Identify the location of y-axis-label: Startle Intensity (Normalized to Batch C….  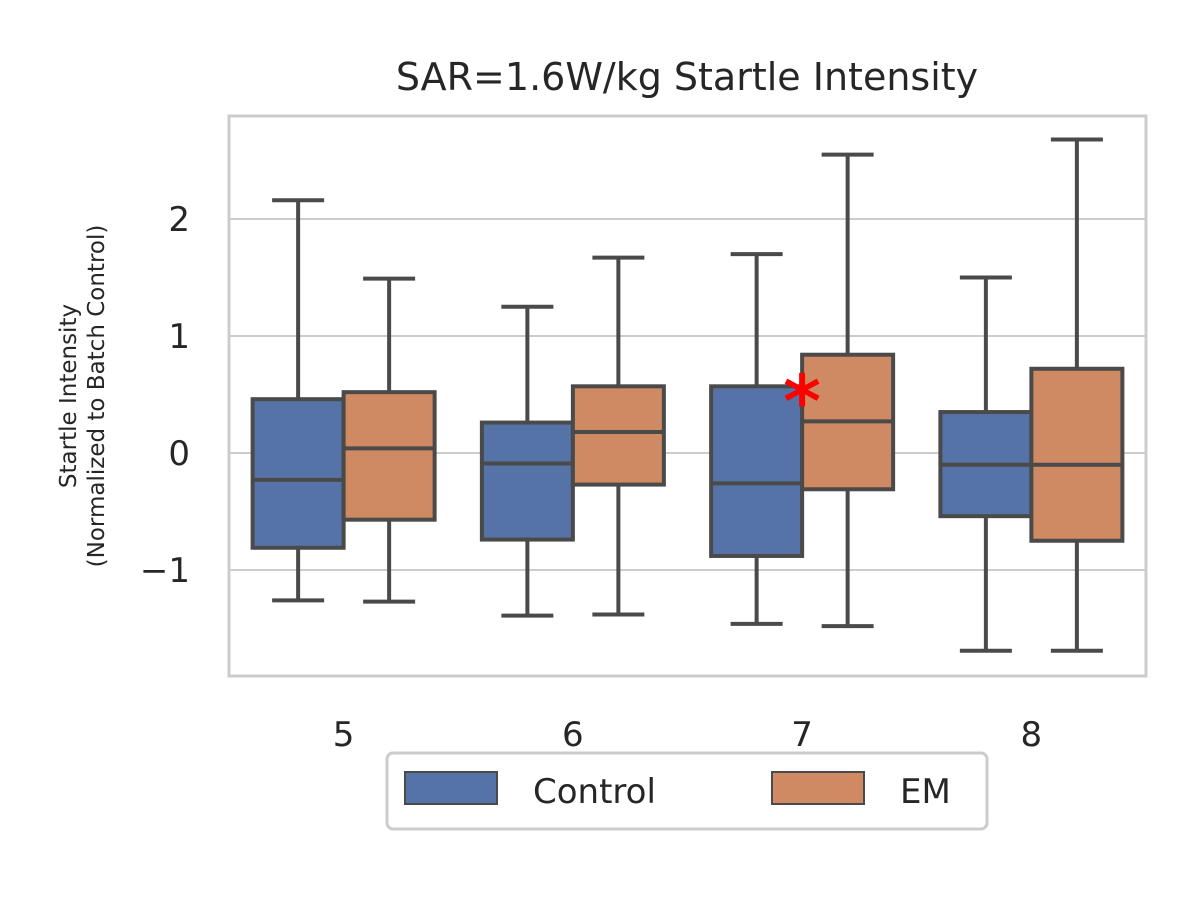
(83, 396).